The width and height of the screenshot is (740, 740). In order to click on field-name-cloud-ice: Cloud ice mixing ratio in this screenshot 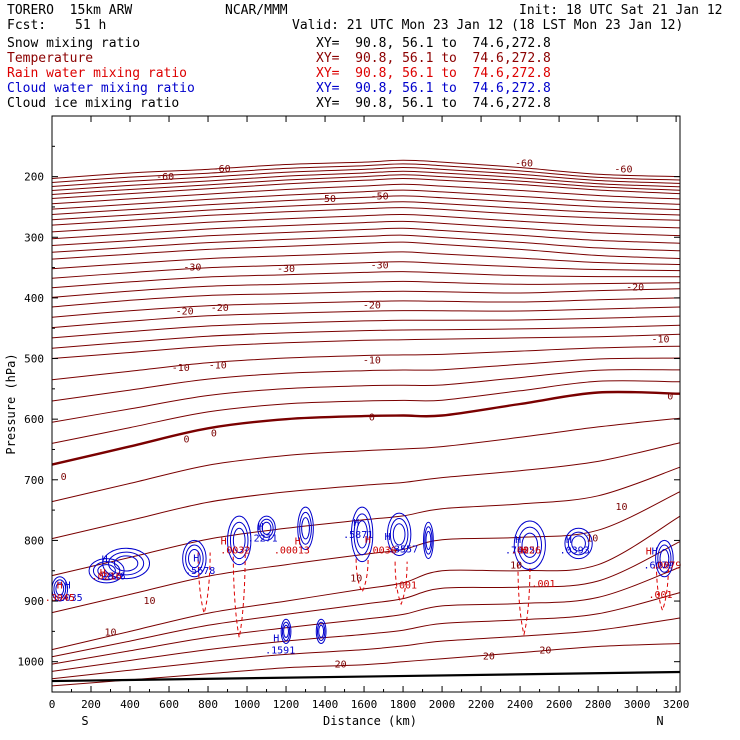, I will do `click(93, 103)`.